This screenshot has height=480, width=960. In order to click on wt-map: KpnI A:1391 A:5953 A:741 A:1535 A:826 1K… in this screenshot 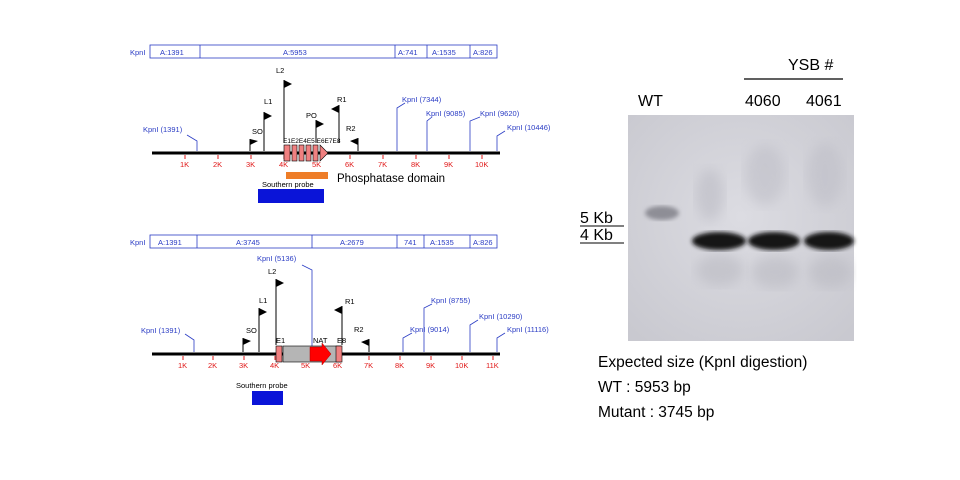, I will do `click(340, 123)`.